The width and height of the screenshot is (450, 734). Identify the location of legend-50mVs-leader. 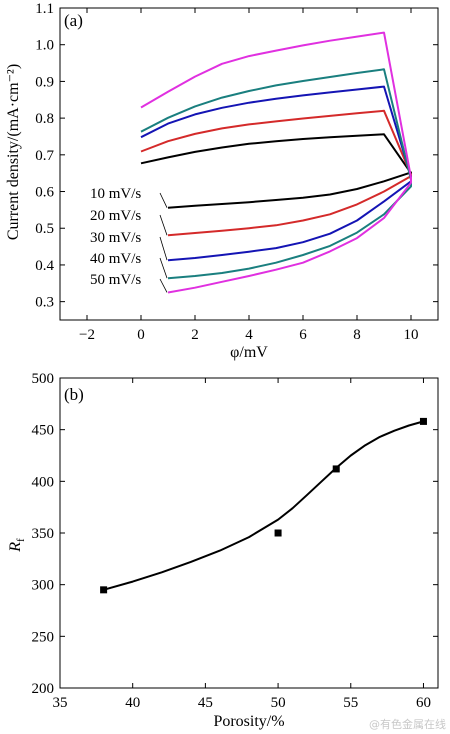
(163, 285).